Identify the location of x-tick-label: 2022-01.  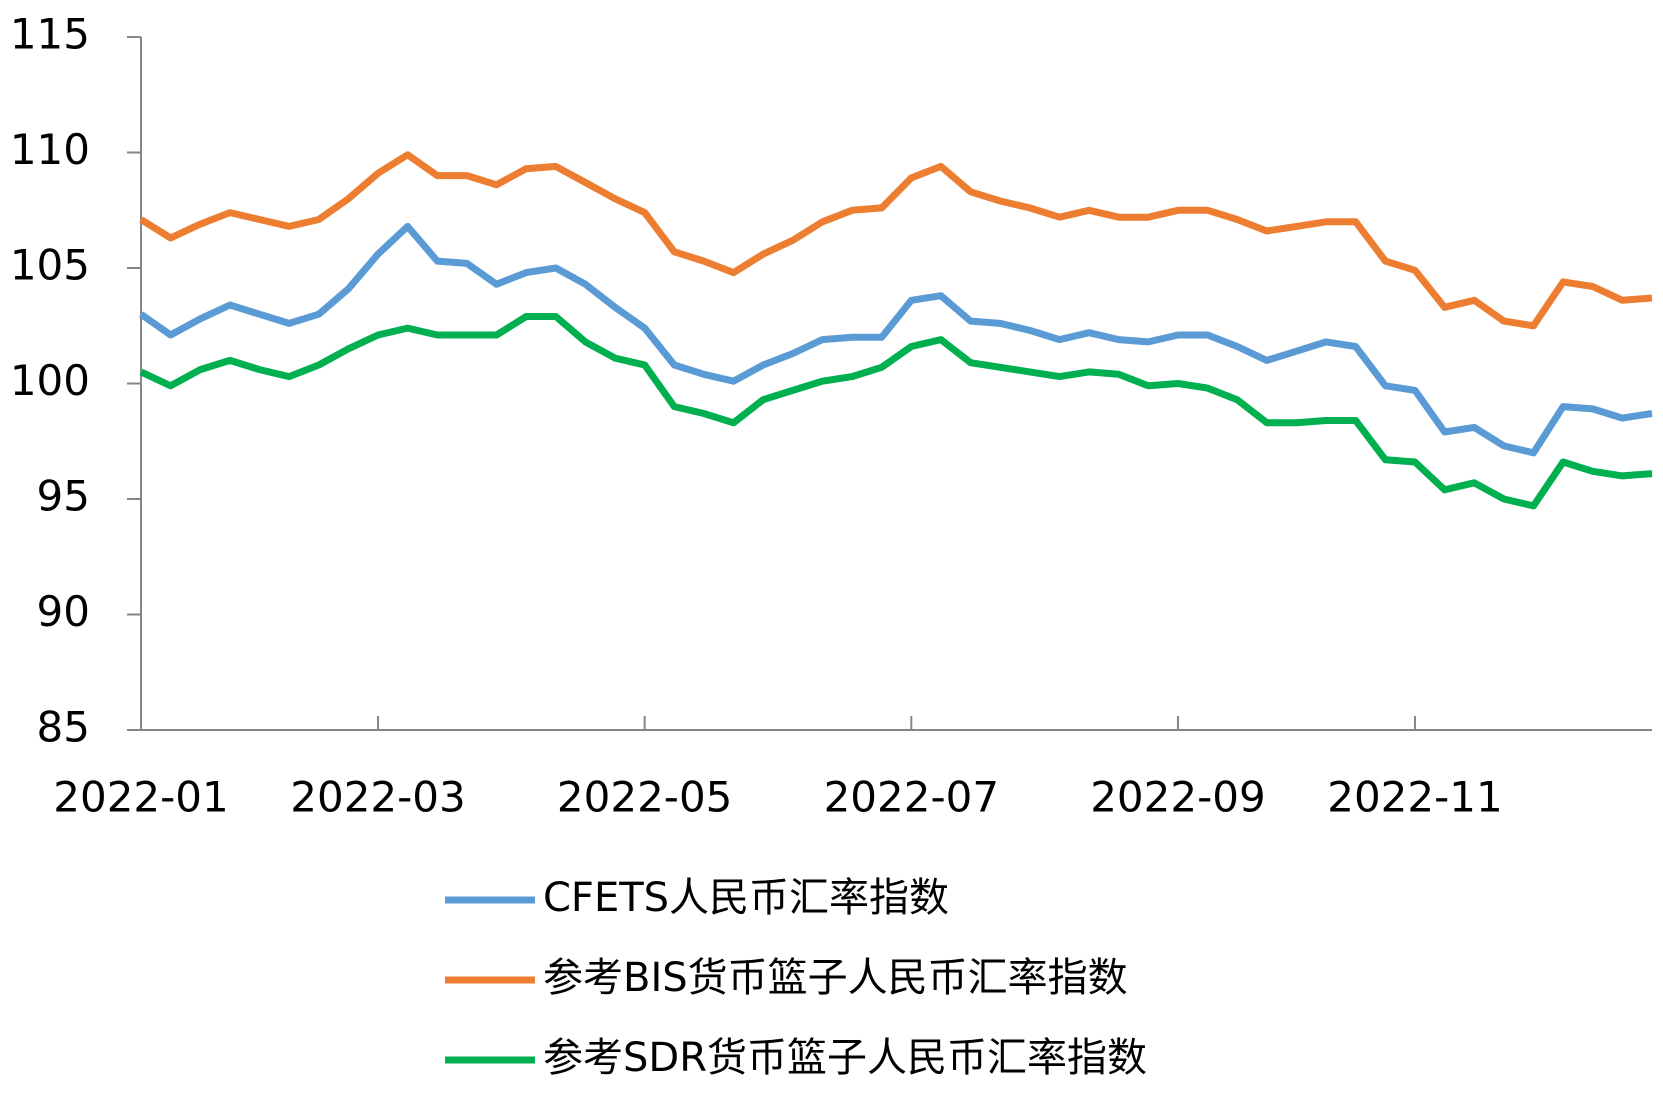
(141, 797).